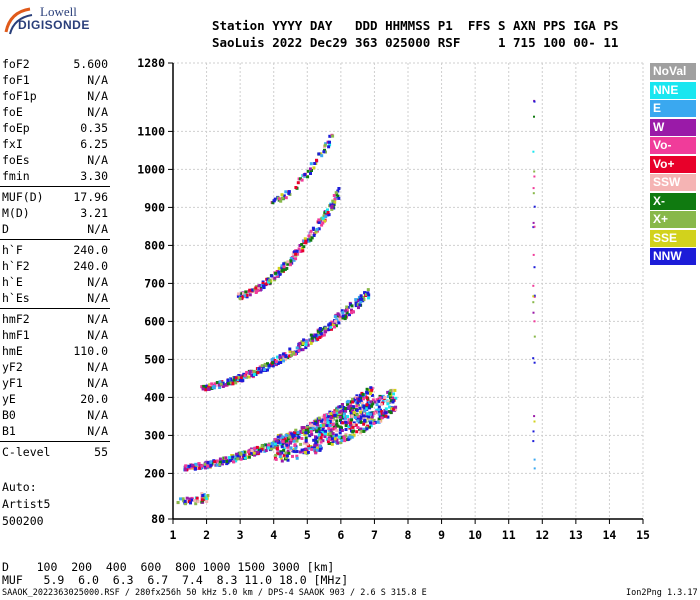  I want to click on logo-text-bottom: DIGISONDE, so click(54, 25).